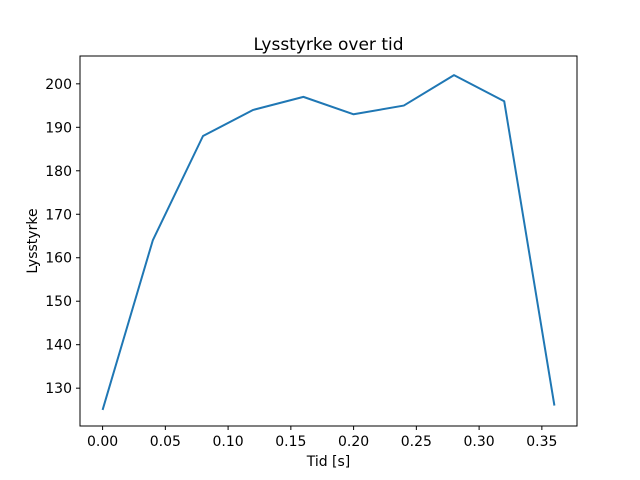 The image size is (640, 480). I want to click on y-tick-label: 140, so click(58, 346).